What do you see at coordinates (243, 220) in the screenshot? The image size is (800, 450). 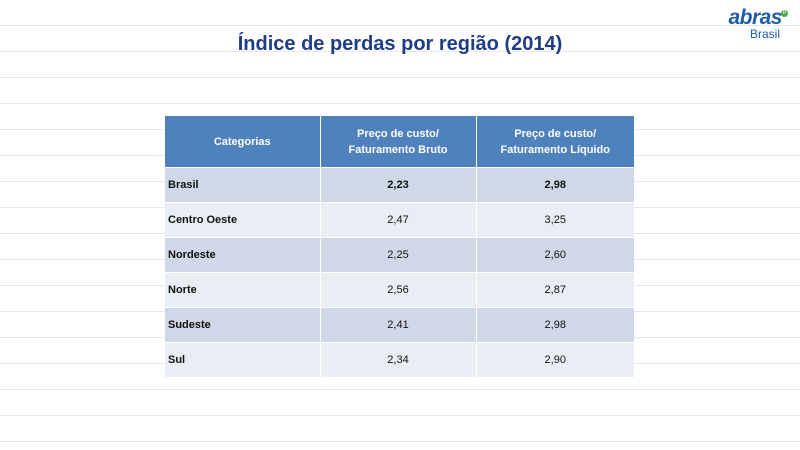 I see `region-cell: Centro Oeste` at bounding box center [243, 220].